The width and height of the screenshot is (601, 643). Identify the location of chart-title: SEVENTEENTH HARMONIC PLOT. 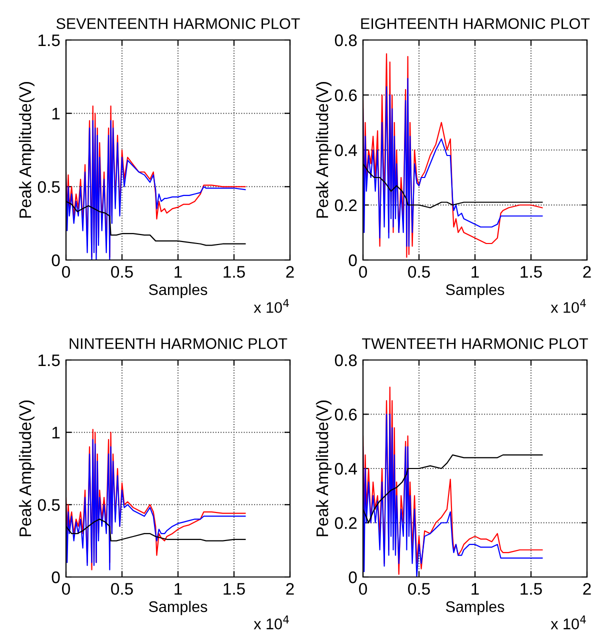
(178, 24).